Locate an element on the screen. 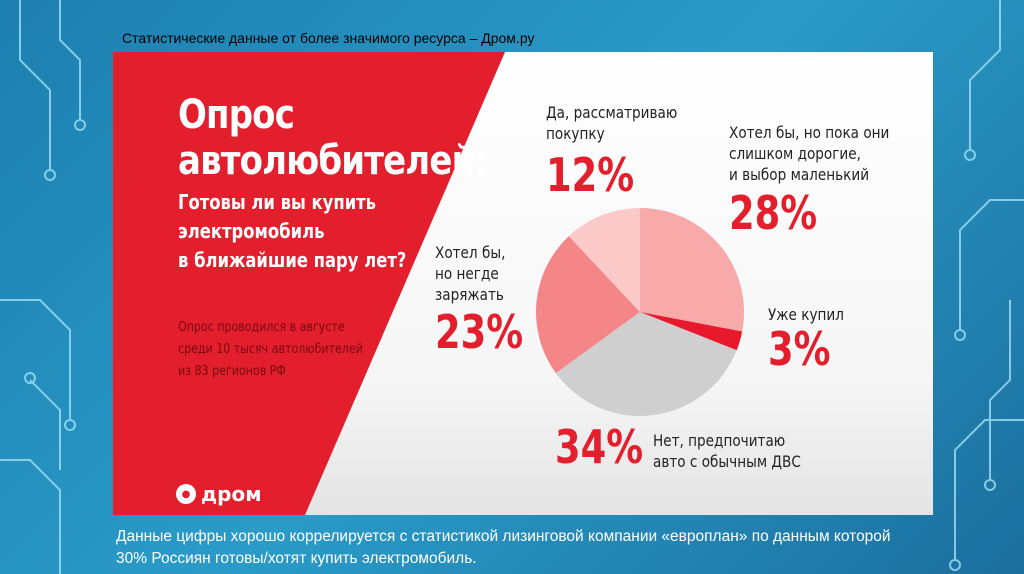 This screenshot has height=574, width=1024. label-line: слишком дорогие, is located at coordinates (795, 153).